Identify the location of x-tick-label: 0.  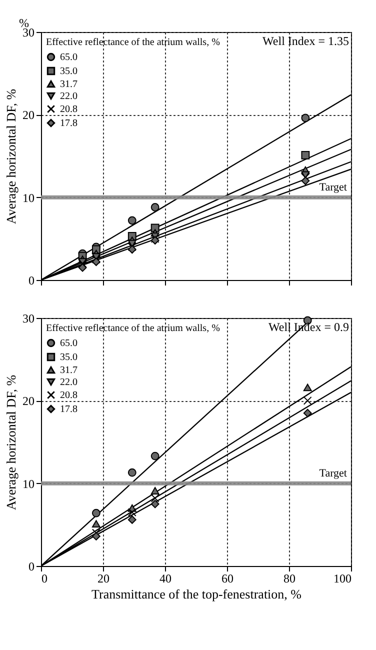
(45, 579).